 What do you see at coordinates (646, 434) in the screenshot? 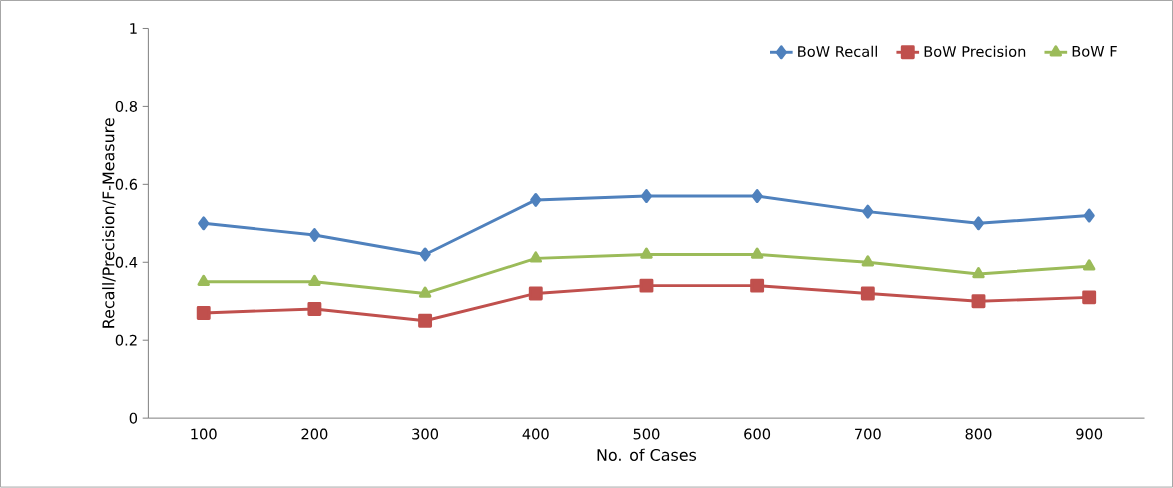
I see `x-tick-label: 500` at bounding box center [646, 434].